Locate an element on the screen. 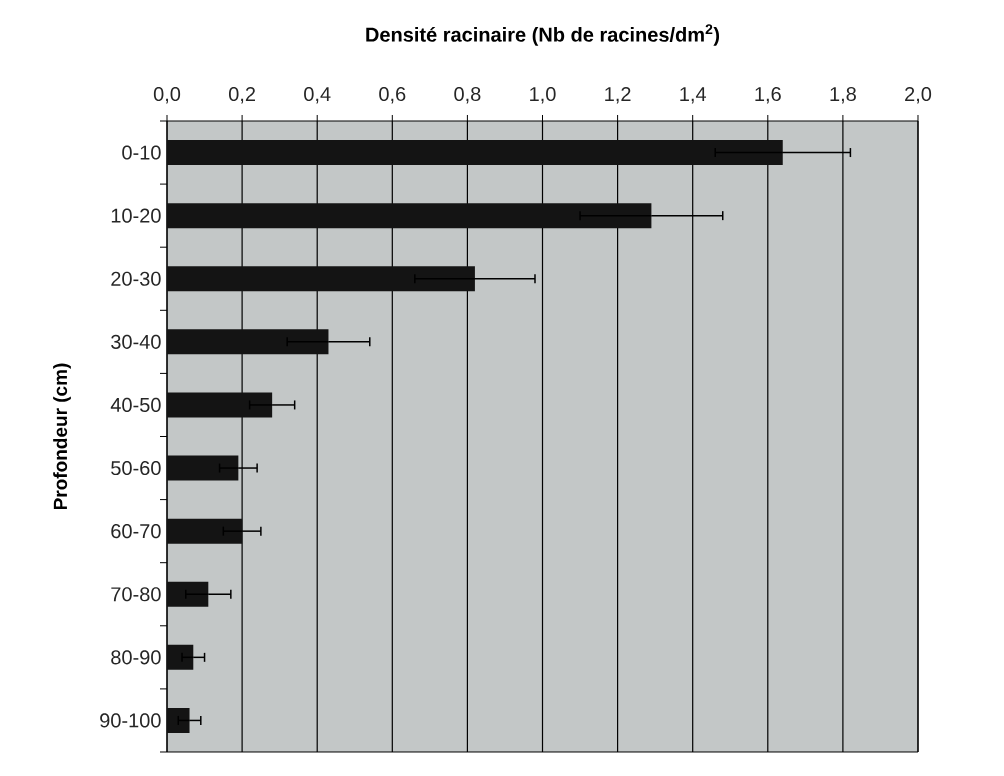  x-tick-label: 1,2 is located at coordinates (618, 95).